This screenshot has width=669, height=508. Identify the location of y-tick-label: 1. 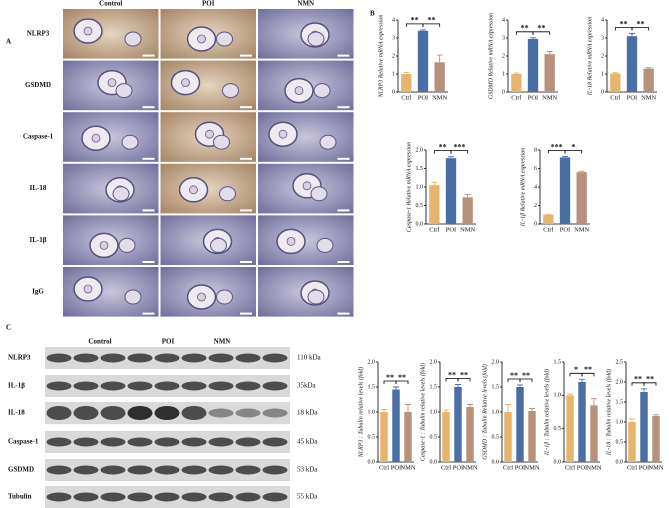
(503, 74).